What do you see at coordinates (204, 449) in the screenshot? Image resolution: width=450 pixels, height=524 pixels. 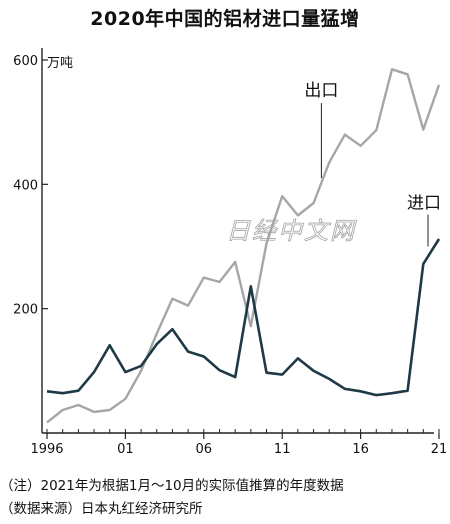 I see `x-tick-label-06: 06` at bounding box center [204, 449].